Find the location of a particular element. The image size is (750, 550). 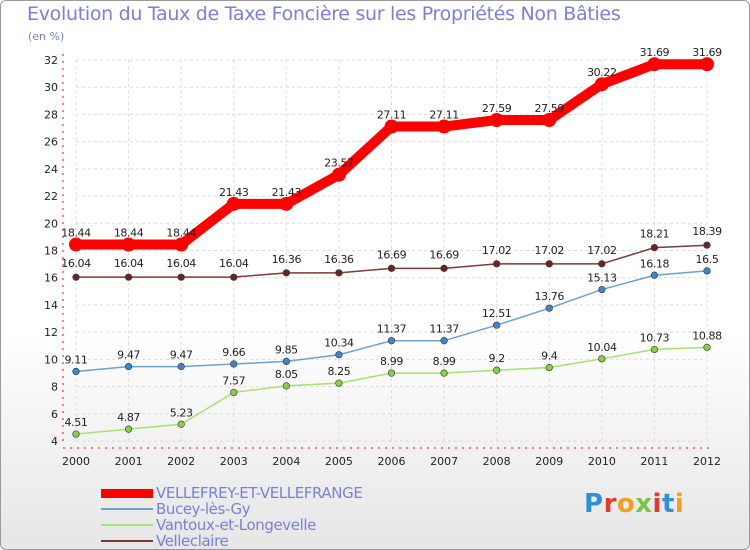

x-tick-label: 2011 is located at coordinates (654, 461).